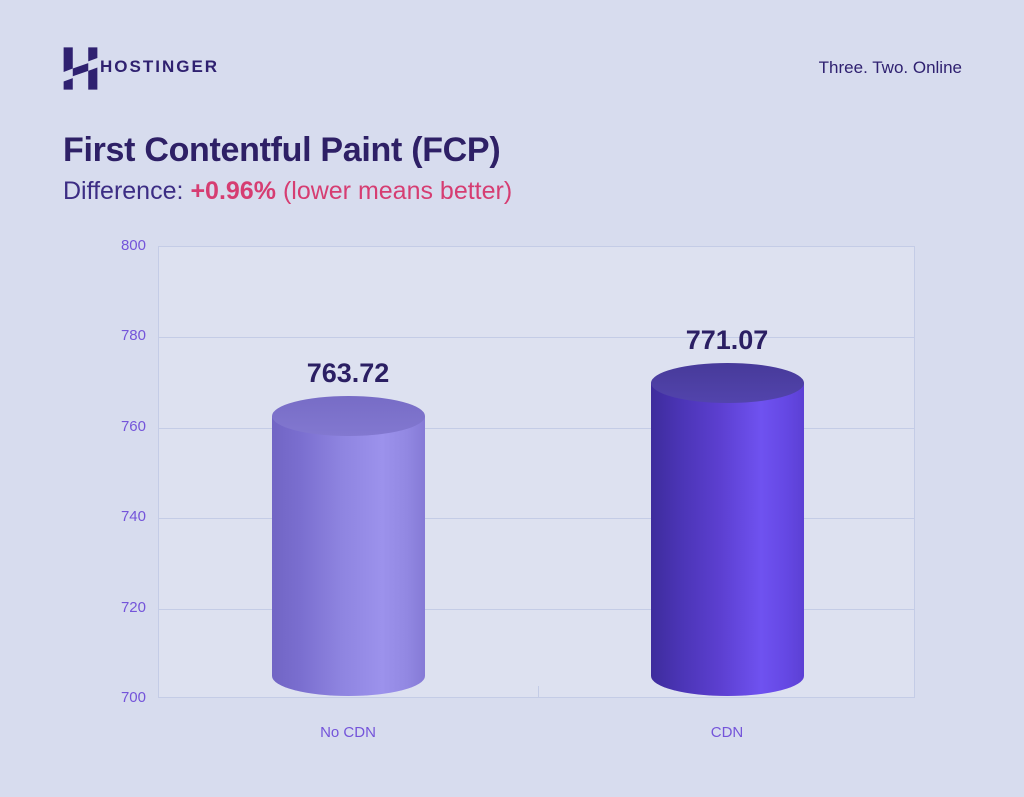 Image resolution: width=1024 pixels, height=797 pixels. I want to click on bar-top-ellipse-no-cdn, so click(348, 416).